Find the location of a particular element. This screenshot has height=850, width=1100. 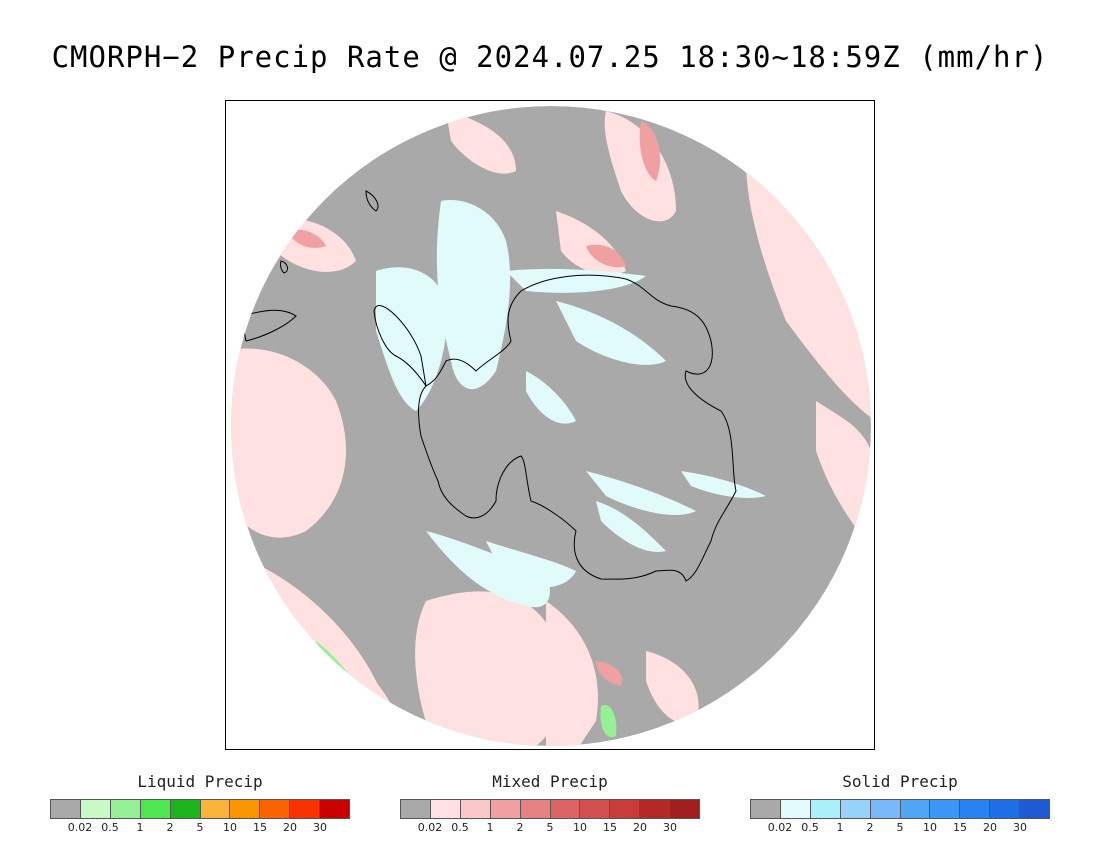

legend-liquid-title: Liquid Precip is located at coordinates (200, 781).